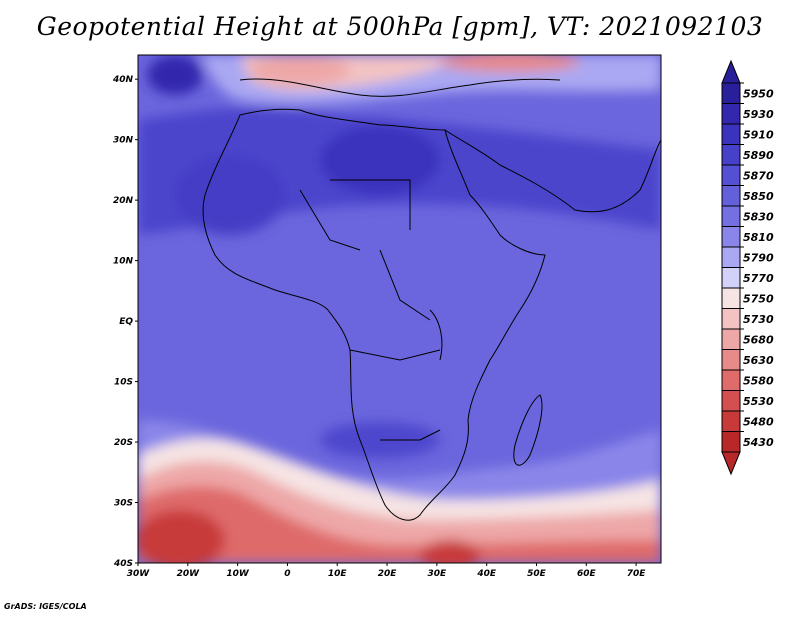 Image resolution: width=800 pixels, height=618 pixels. I want to click on lon-tick-label: 60E, so click(587, 574).